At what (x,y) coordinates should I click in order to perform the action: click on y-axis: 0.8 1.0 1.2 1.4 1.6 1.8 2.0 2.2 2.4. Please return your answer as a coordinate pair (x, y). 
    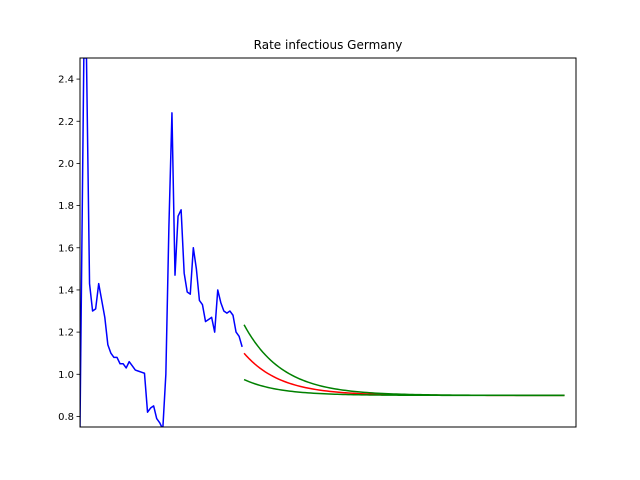
    Looking at the image, I should click on (69, 249).